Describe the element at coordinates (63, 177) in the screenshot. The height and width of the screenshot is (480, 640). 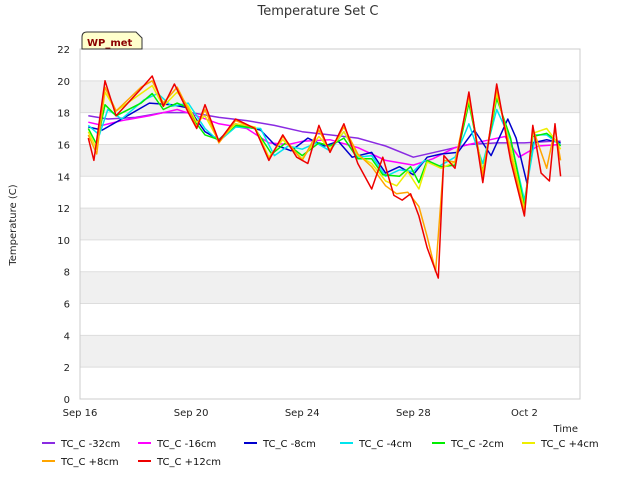
I see `y-tick-label: 14` at that location.